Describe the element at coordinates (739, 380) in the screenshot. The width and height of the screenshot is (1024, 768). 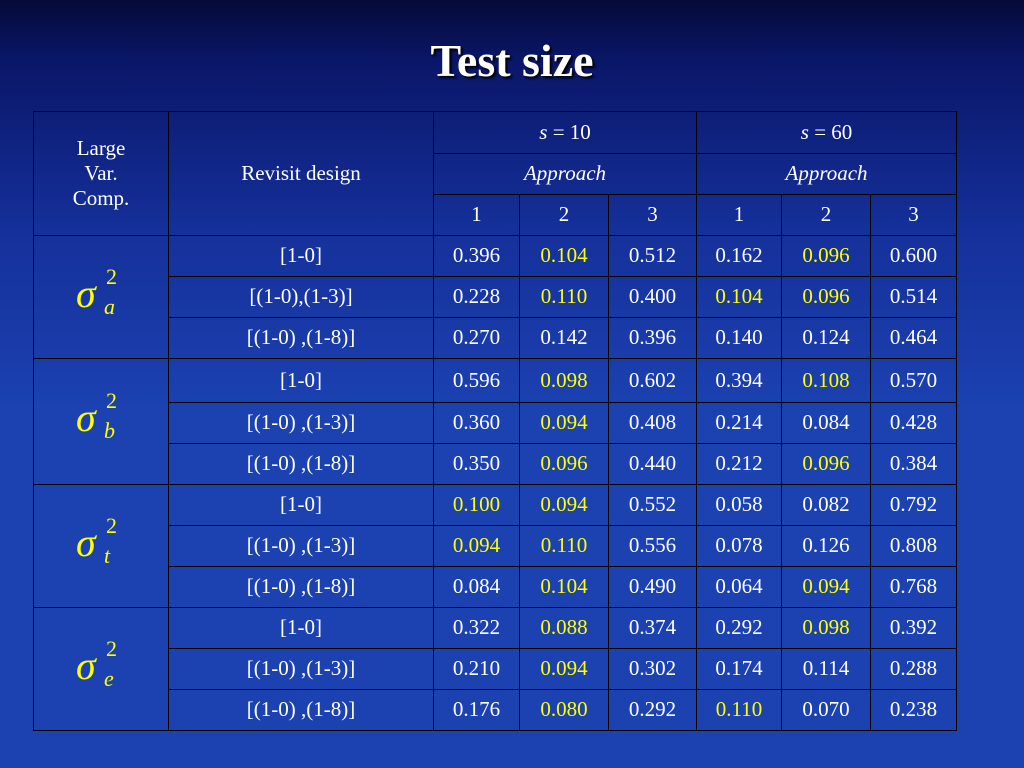
I see `test-size-value: 0.394` at that location.